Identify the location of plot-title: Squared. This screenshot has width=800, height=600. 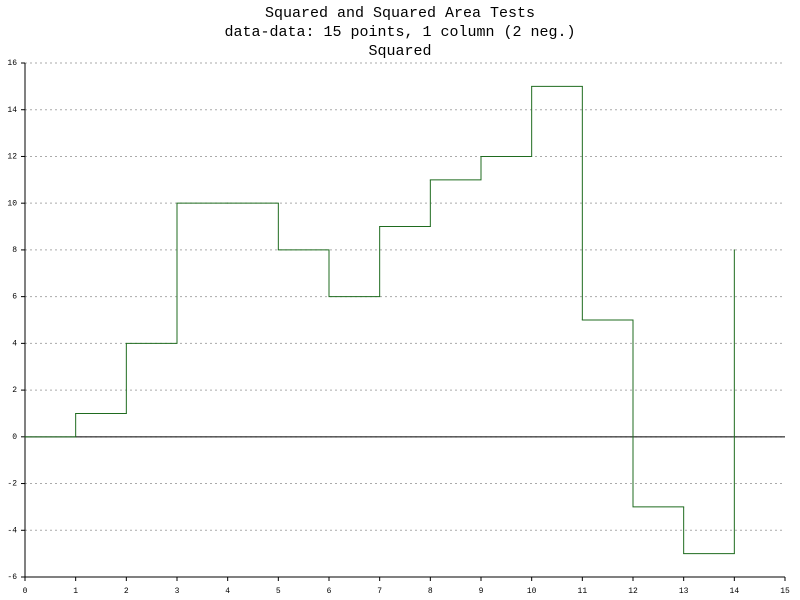
(399, 51).